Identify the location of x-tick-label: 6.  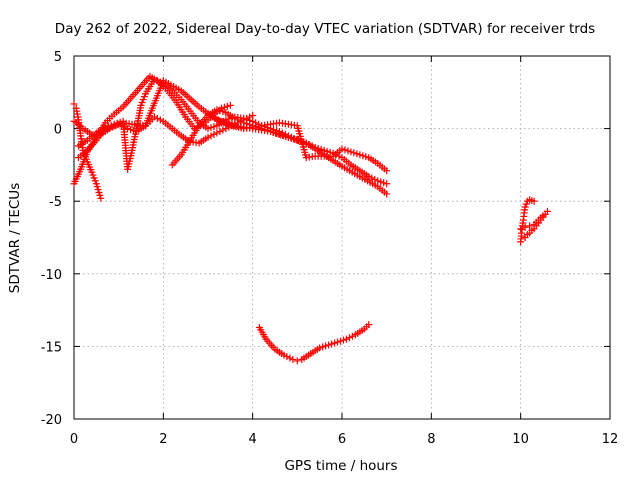
(342, 439).